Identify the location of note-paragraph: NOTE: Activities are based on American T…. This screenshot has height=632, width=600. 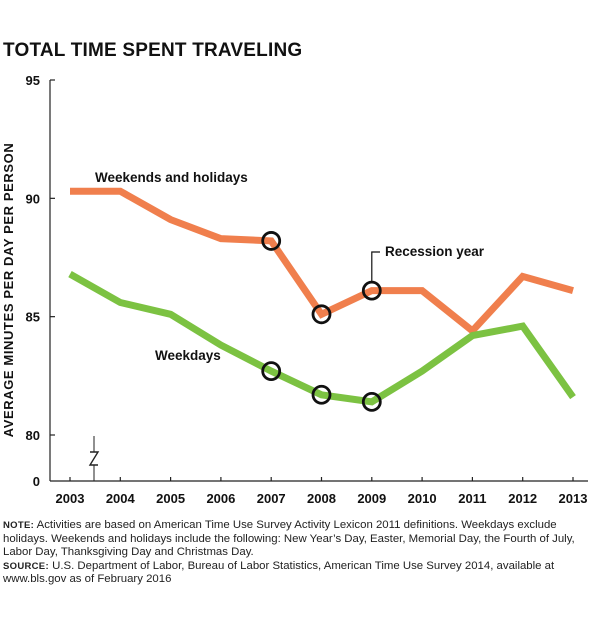
(295, 539).